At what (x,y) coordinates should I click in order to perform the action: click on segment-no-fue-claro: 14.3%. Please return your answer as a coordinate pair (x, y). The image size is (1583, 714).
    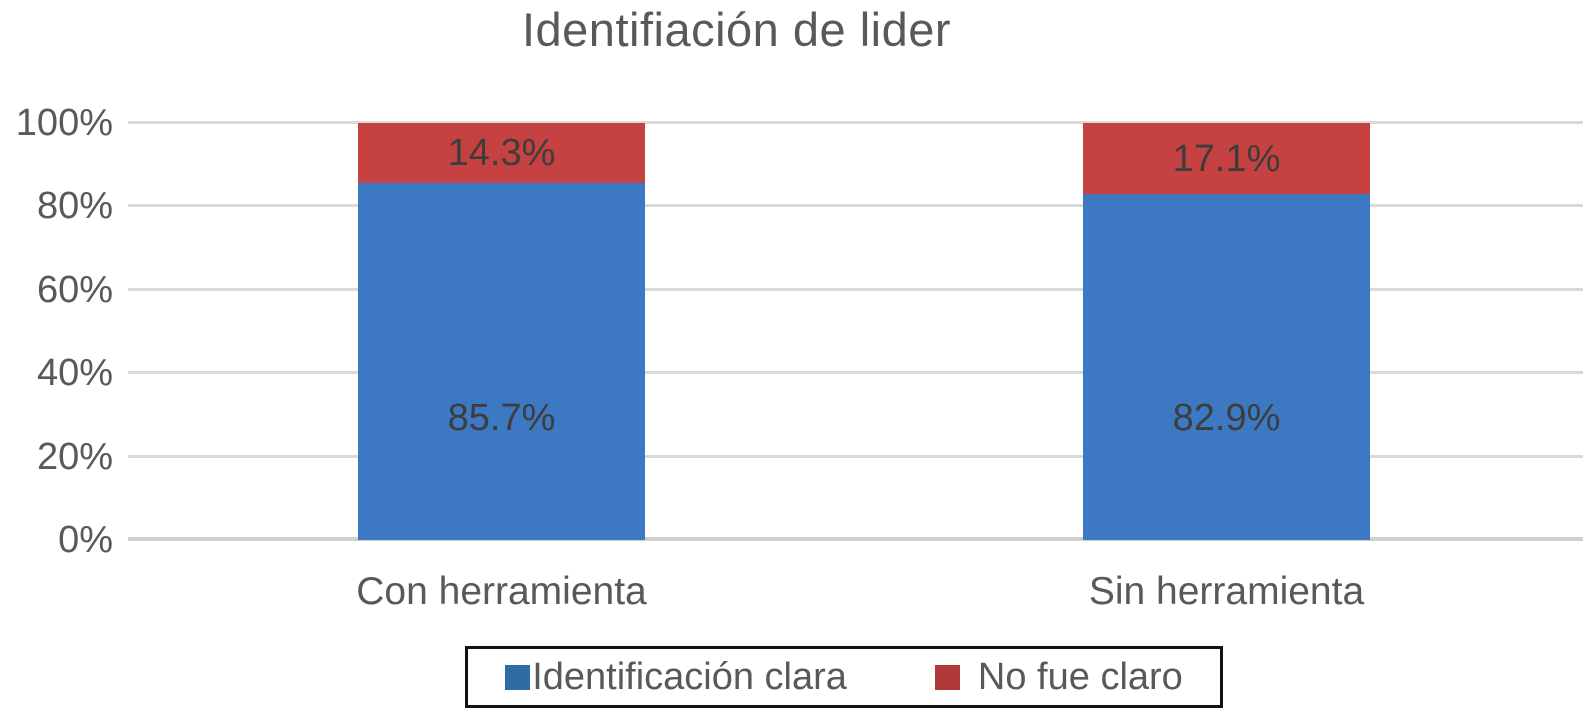
    Looking at the image, I should click on (501, 153).